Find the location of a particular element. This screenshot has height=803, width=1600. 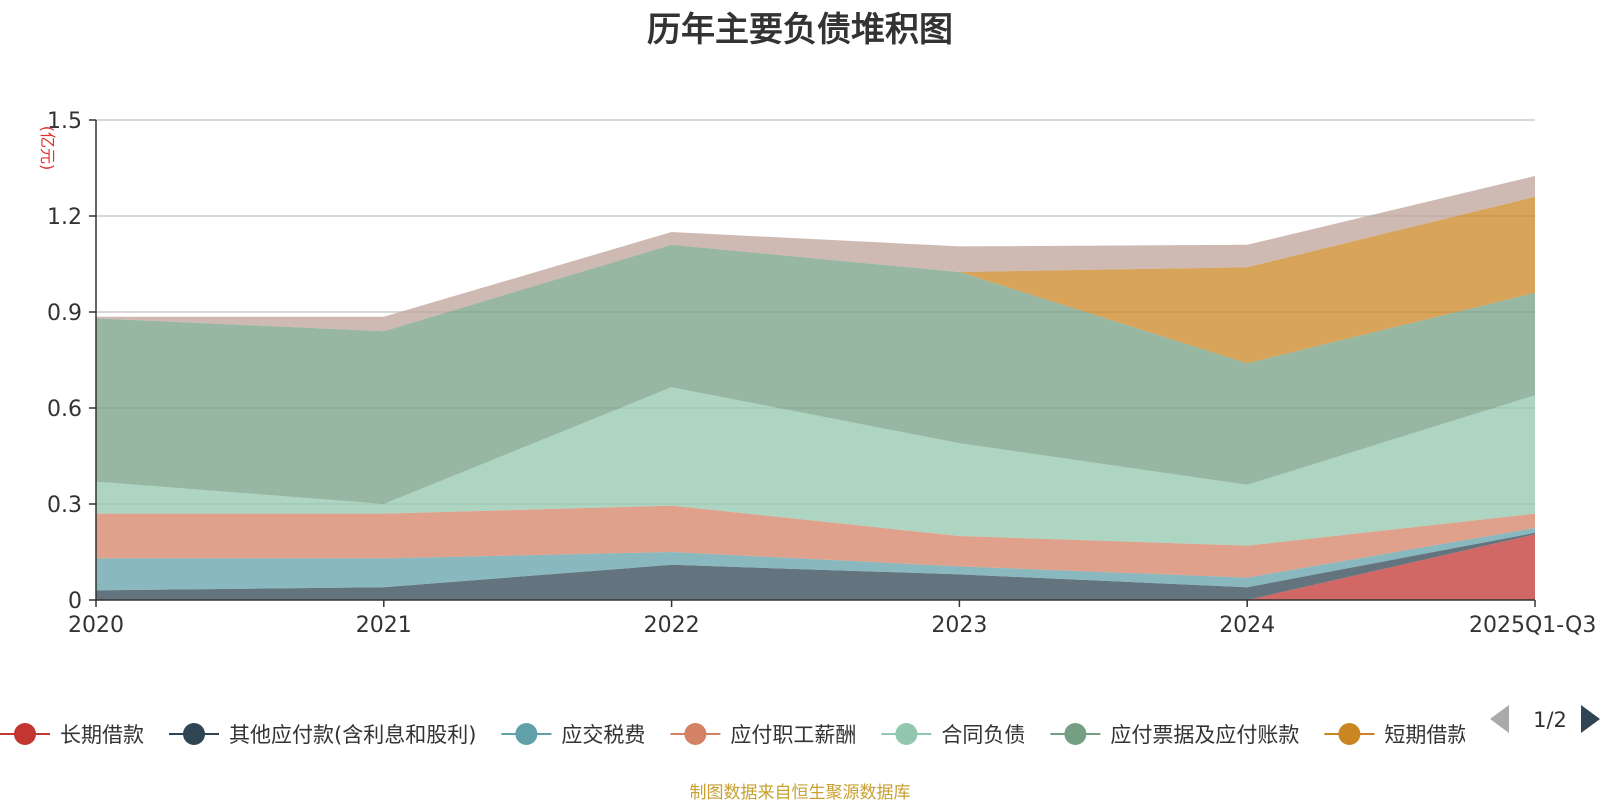

legend-pager: 1/2 is located at coordinates (1545, 719).